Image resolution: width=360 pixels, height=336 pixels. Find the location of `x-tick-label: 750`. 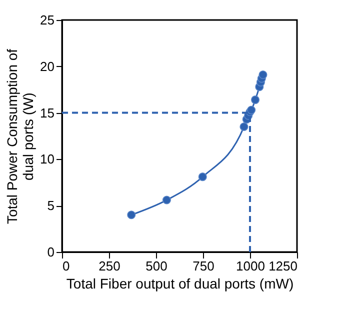

x-tick-label: 750 is located at coordinates (203, 266).